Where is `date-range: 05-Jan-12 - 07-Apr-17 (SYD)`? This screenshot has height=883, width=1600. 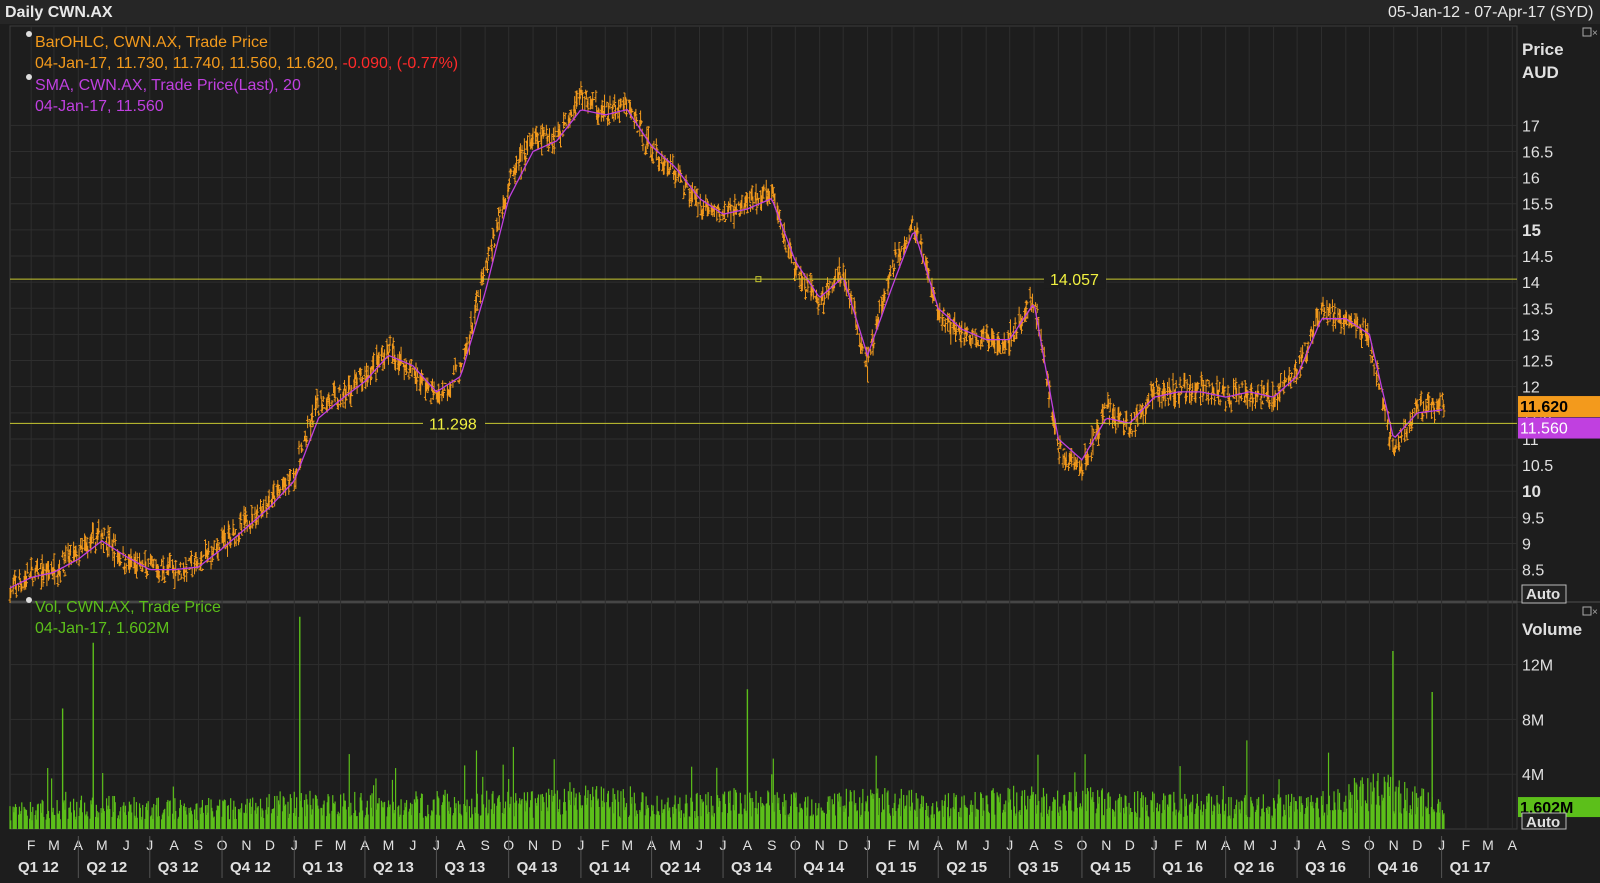 date-range: 05-Jan-12 - 07-Apr-17 (SYD) is located at coordinates (1490, 12).